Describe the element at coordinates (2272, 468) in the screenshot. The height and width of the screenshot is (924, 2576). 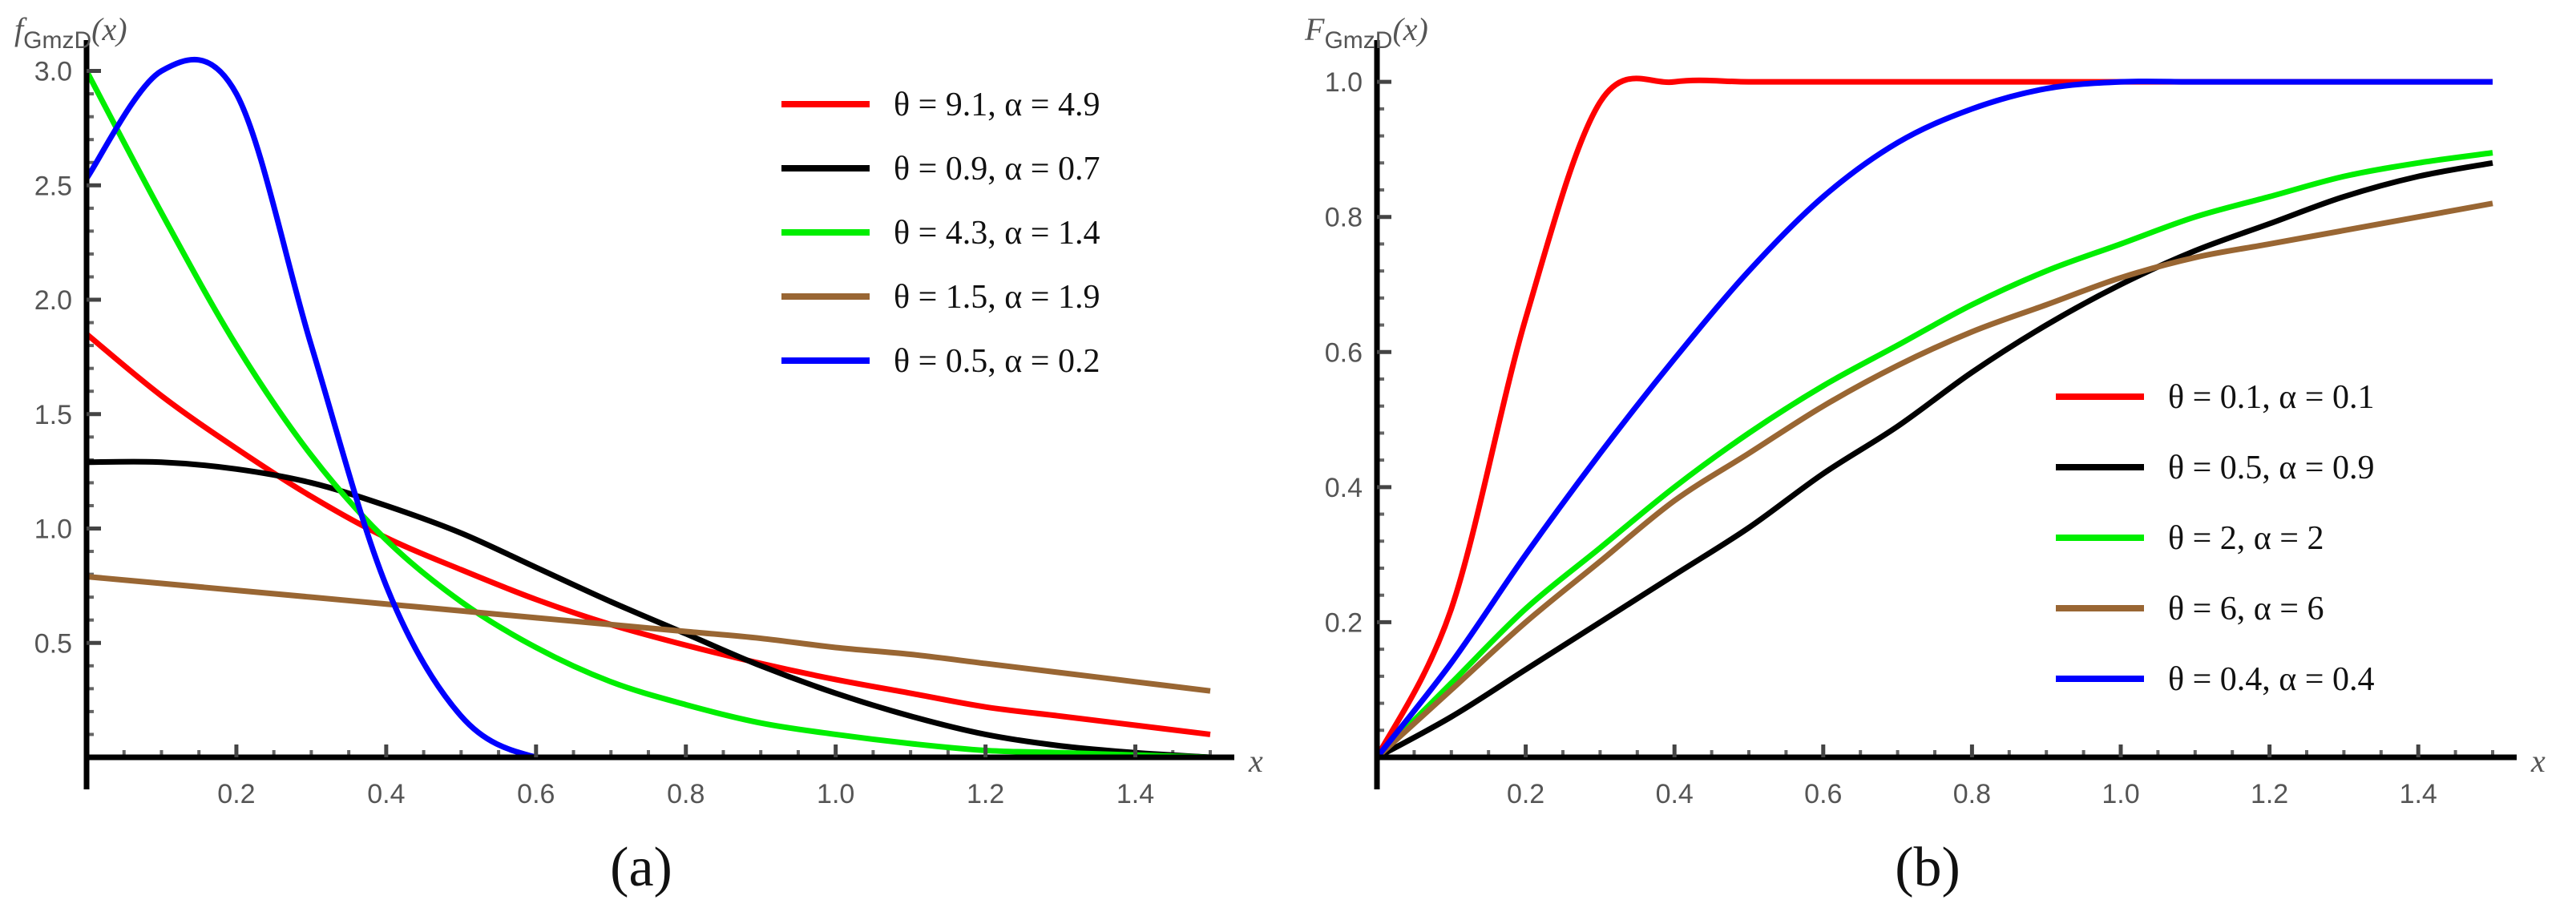
I see `legend-label: θ = 0.5, α = 0.9` at that location.